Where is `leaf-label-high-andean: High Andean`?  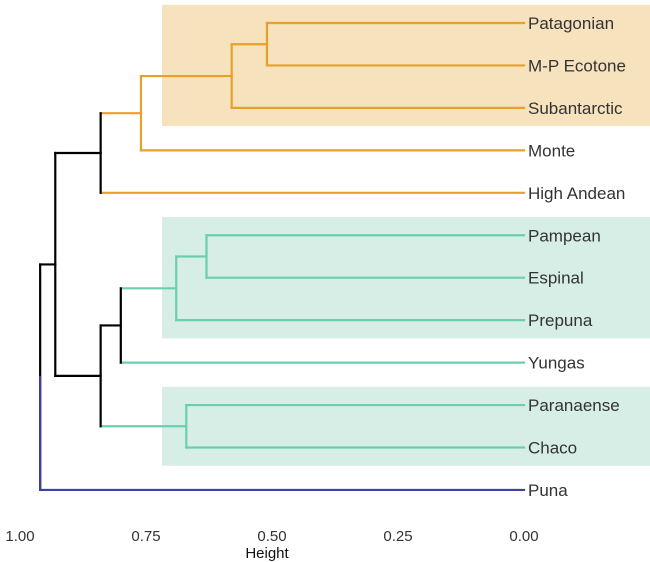 leaf-label-high-andean: High Andean is located at coordinates (576, 193).